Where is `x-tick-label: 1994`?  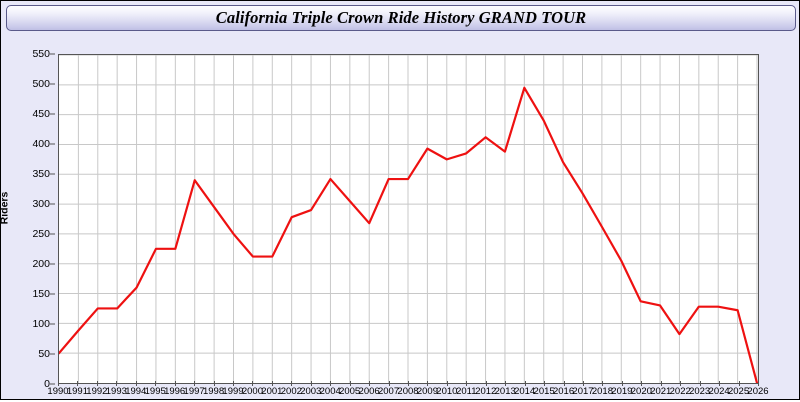
x-tick-label: 1994 is located at coordinates (136, 391).